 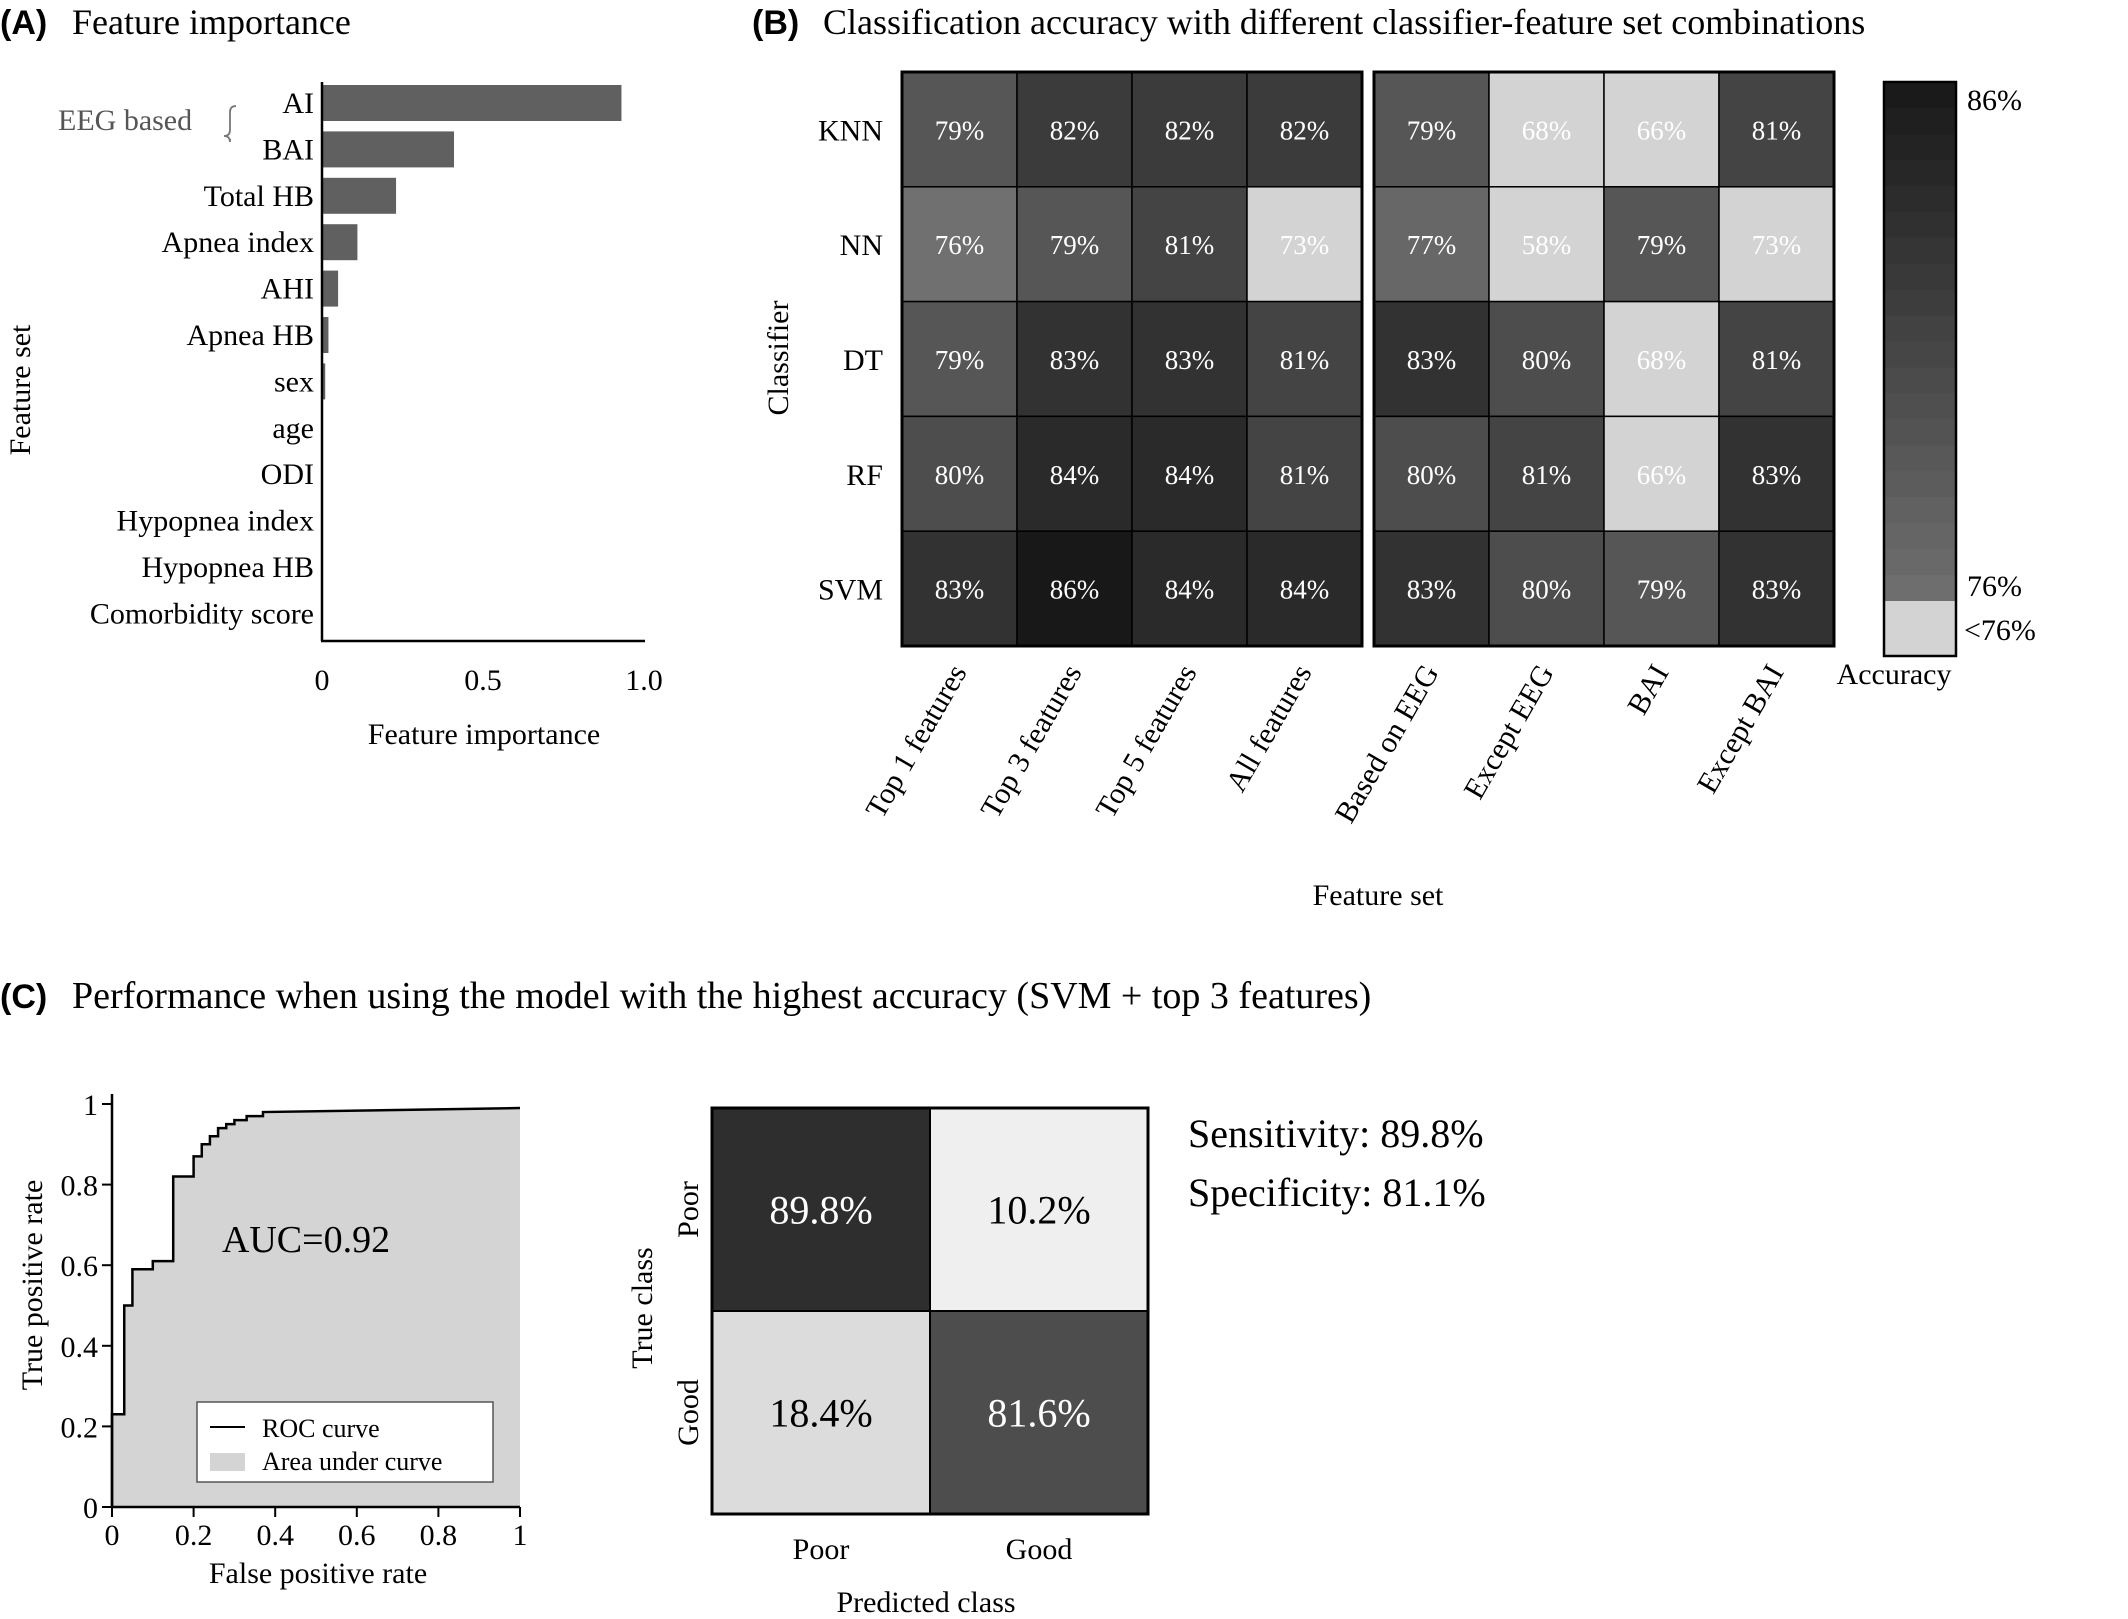 I want to click on roc-ylabel: True positive rate, so click(x=32, y=1285).